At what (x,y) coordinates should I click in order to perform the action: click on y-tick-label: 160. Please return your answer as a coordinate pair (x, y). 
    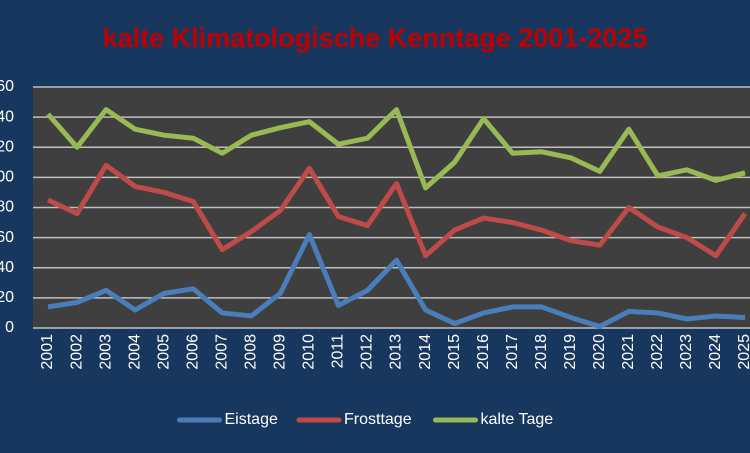
    Looking at the image, I should click on (7, 86).